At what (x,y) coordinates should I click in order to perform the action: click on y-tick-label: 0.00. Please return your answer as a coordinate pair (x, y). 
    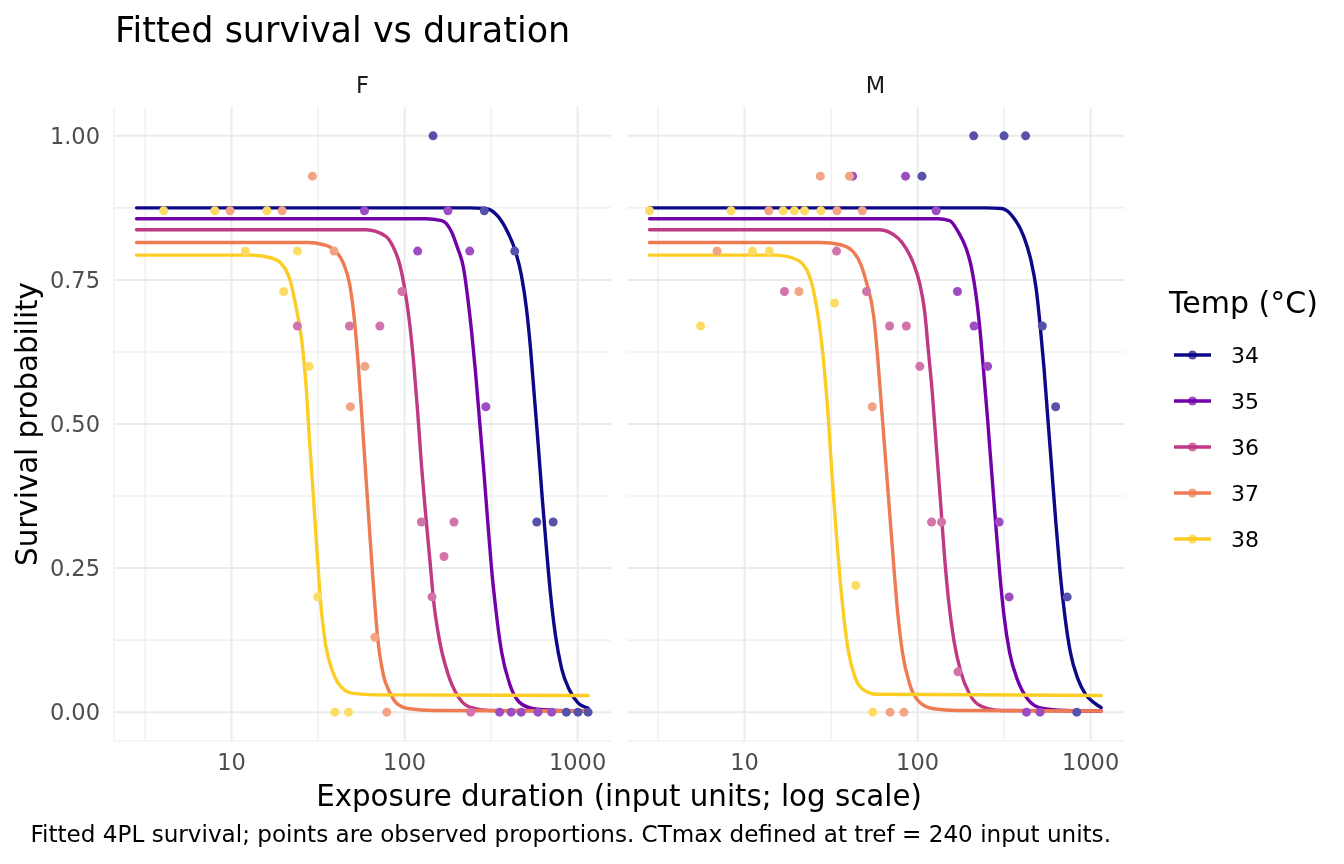
    Looking at the image, I should click on (74, 712).